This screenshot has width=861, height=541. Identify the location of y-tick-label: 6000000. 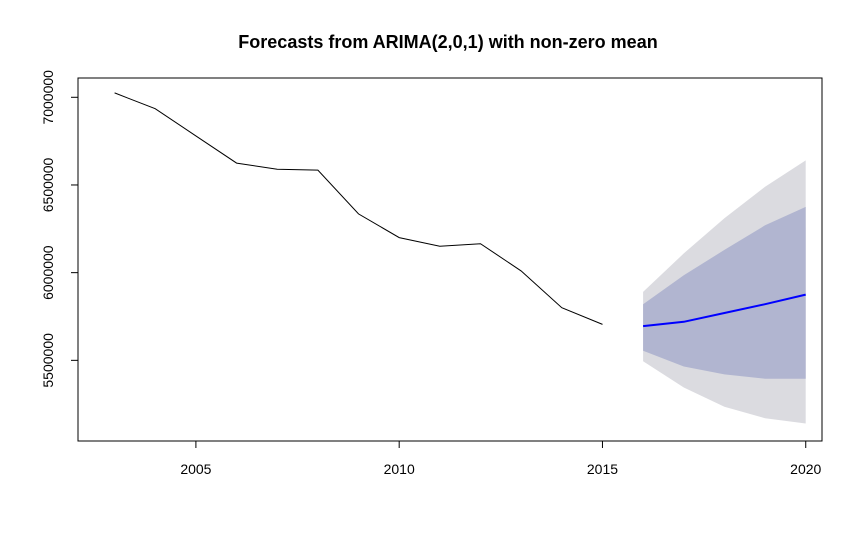
(48, 272).